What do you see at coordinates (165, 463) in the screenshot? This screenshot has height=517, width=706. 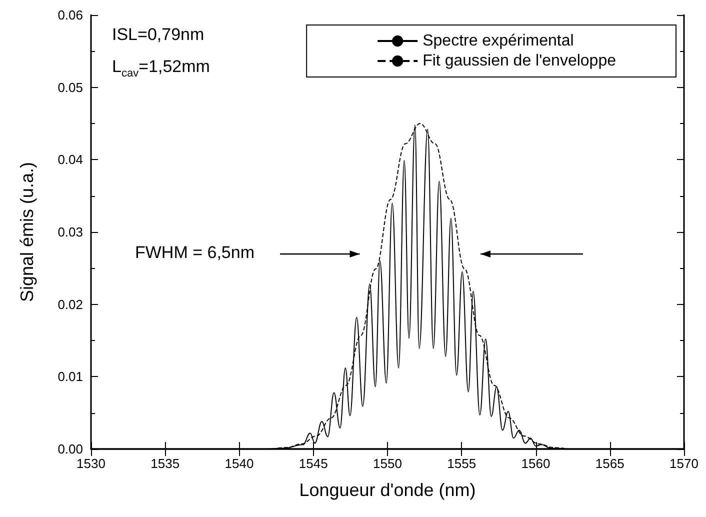 I see `x-tick-label: 1535` at bounding box center [165, 463].